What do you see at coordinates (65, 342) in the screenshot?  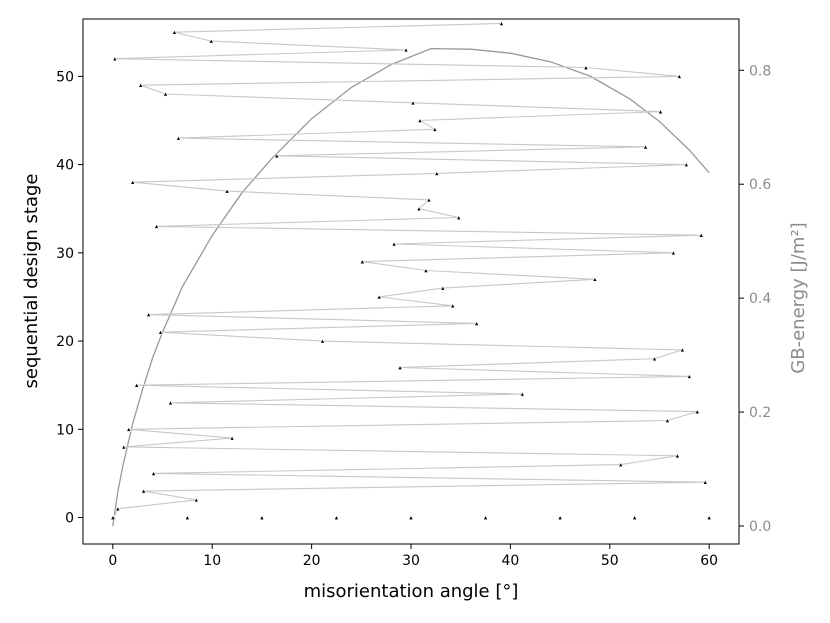 I see `y-tick-label: 20` at bounding box center [65, 342].